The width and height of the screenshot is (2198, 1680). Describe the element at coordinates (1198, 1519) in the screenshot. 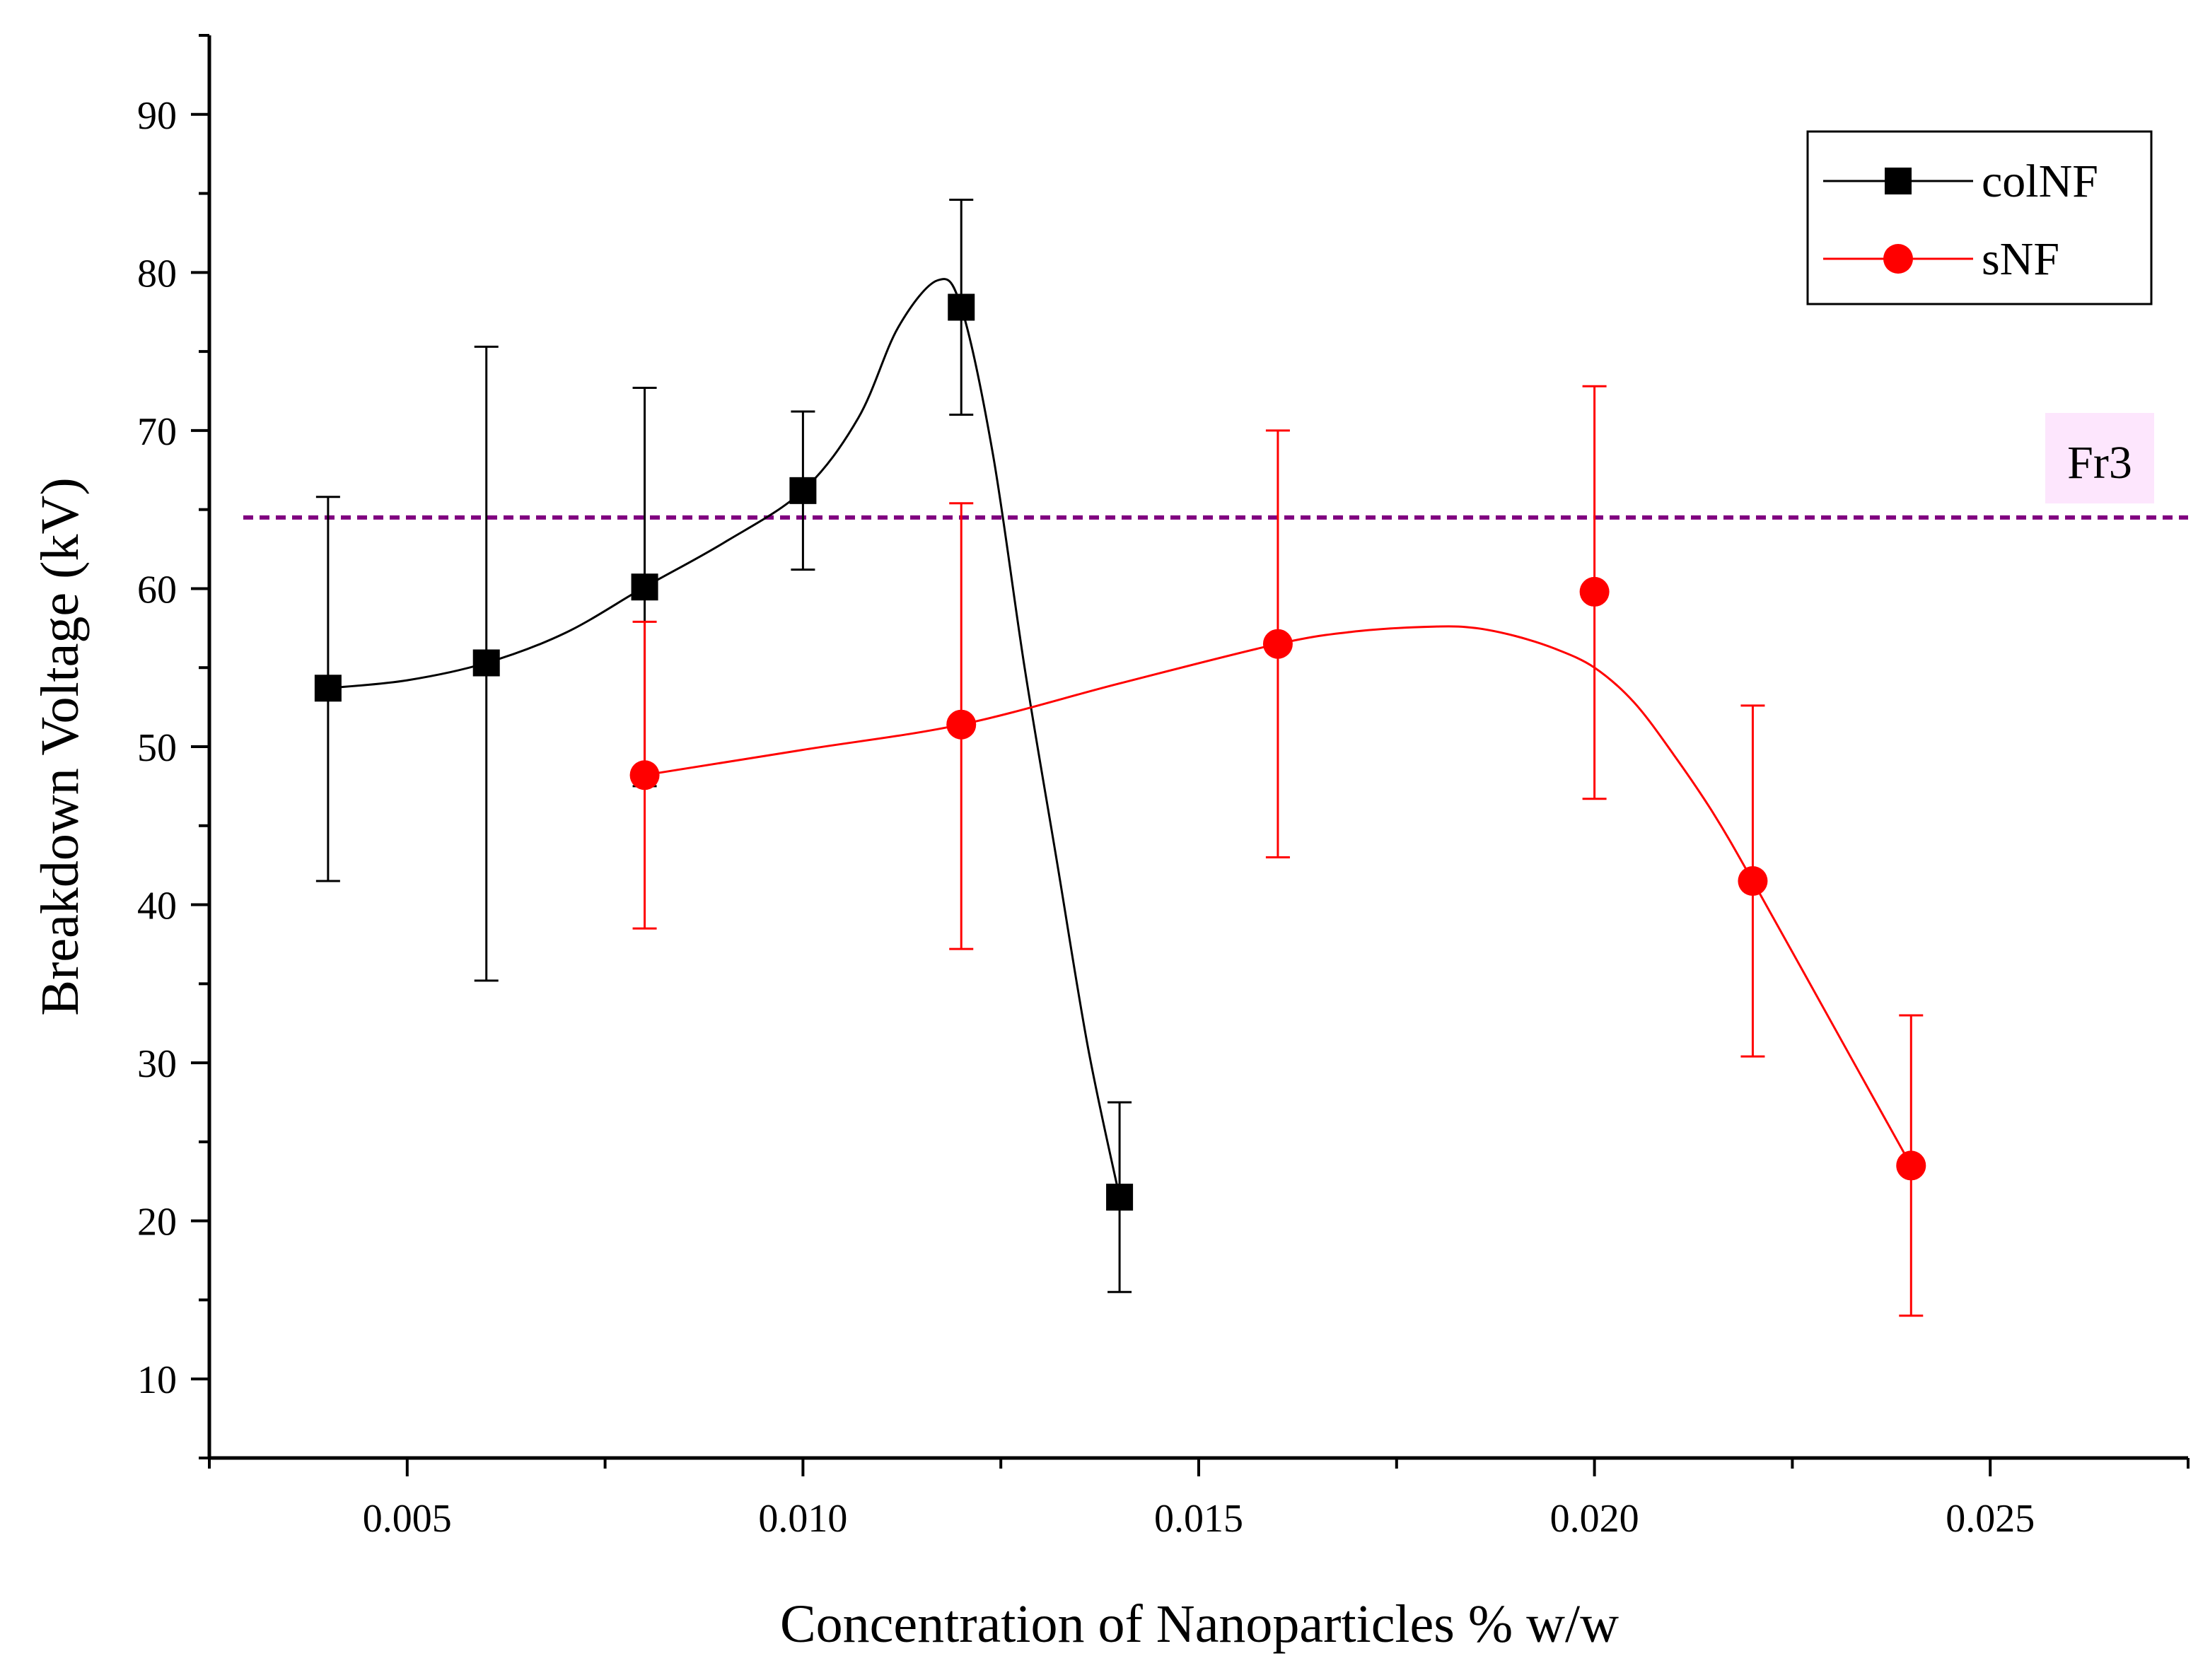

I see `x-tick-label: 0.015` at that location.